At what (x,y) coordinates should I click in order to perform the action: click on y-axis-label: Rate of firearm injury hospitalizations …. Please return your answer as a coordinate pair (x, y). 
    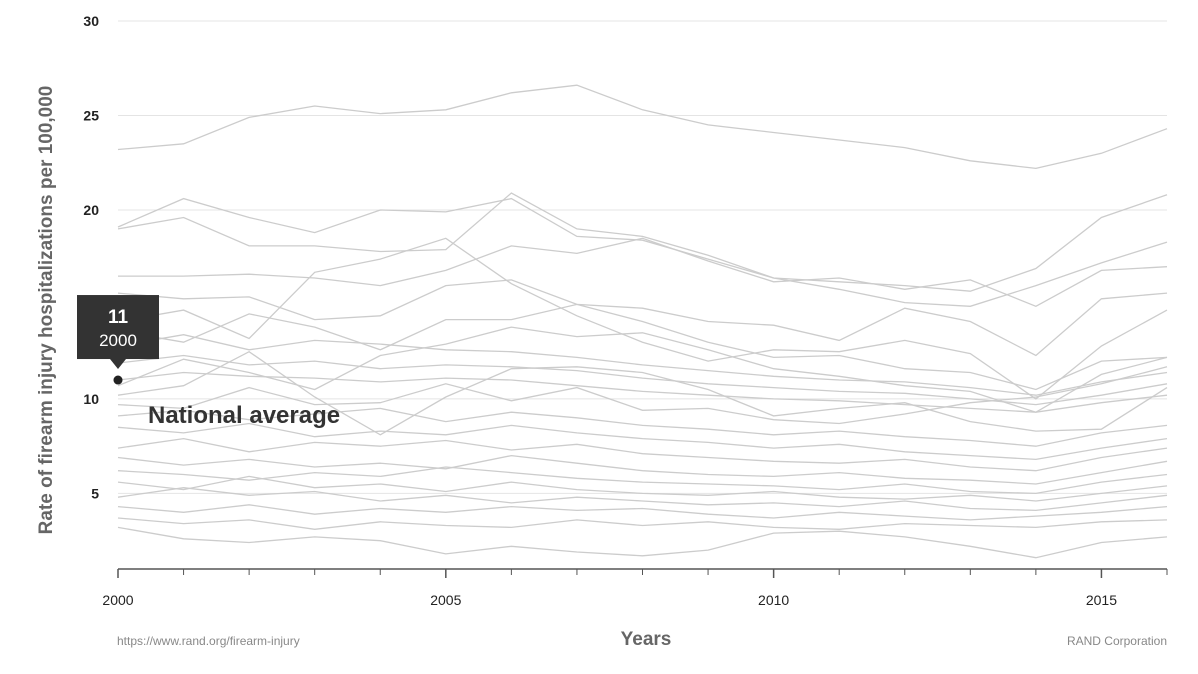
    Looking at the image, I should click on (46, 310).